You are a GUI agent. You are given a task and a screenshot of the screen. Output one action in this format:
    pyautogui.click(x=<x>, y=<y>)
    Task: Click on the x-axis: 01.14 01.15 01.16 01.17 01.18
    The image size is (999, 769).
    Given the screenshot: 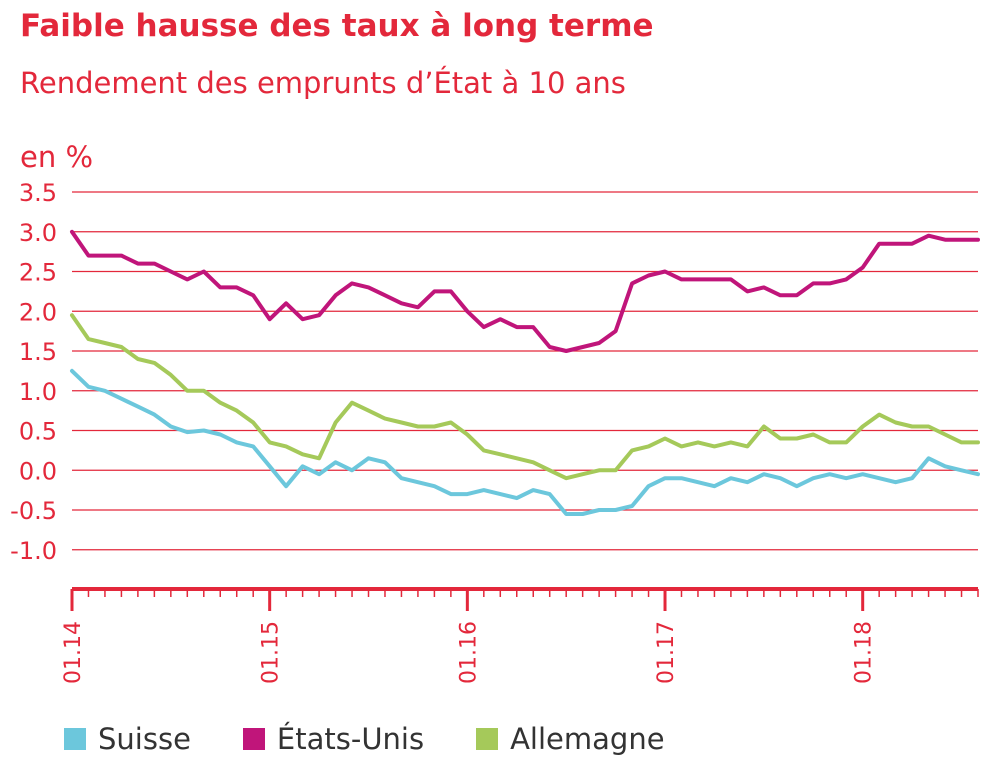 What is the action you would take?
    pyautogui.click(x=520, y=635)
    